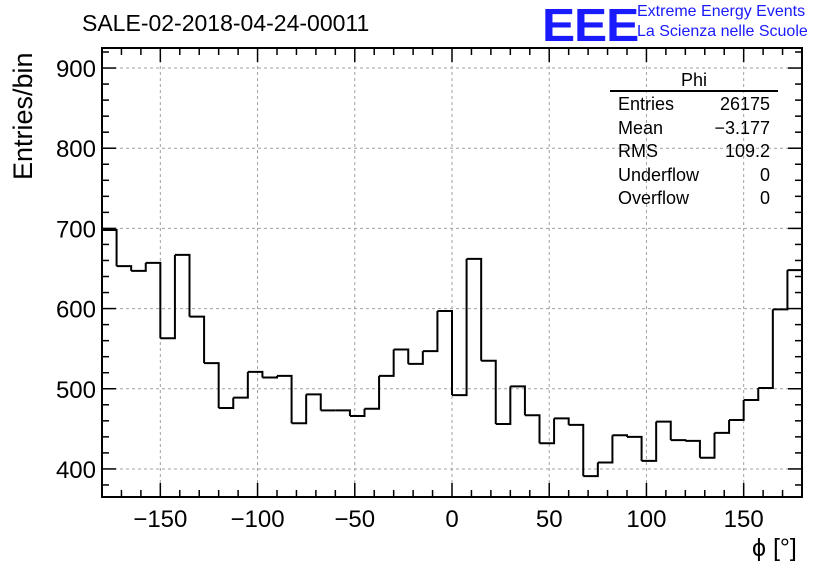  Describe the element at coordinates (659, 174) in the screenshot. I see `stats-label: Underflow` at that location.